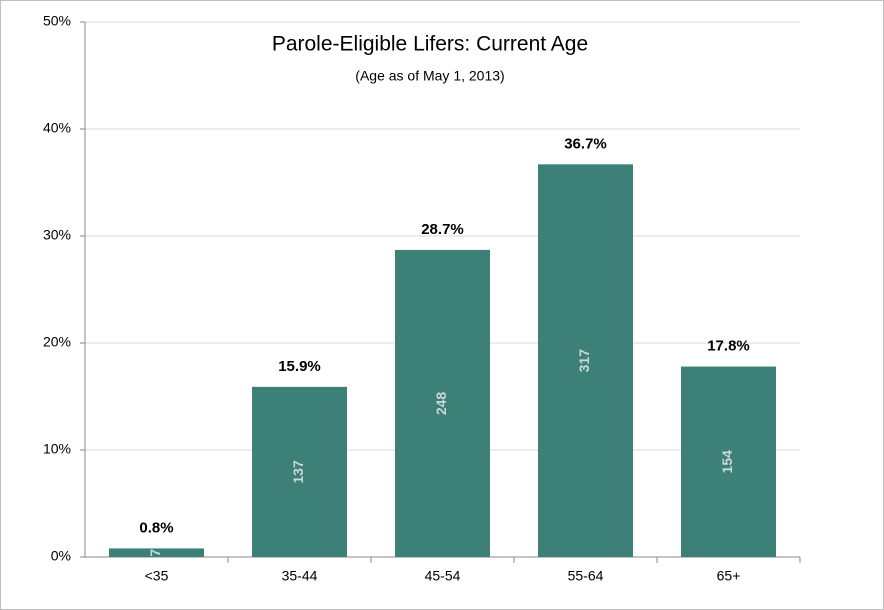 This screenshot has height=610, width=884. I want to click on value-label: 36.7%, so click(585, 143).